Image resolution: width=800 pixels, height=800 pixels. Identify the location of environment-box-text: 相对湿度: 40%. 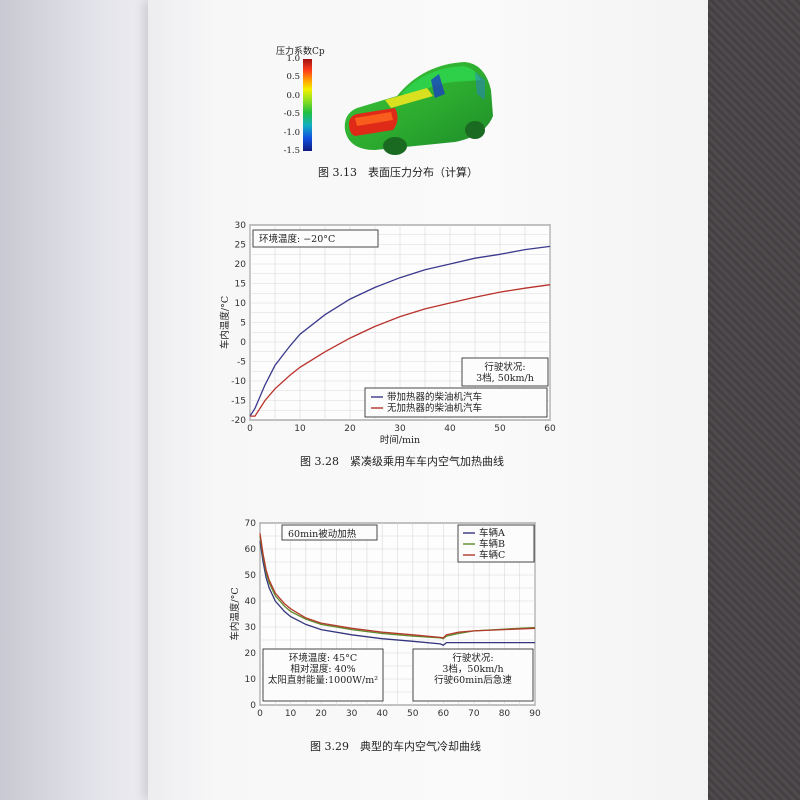
(322, 669).